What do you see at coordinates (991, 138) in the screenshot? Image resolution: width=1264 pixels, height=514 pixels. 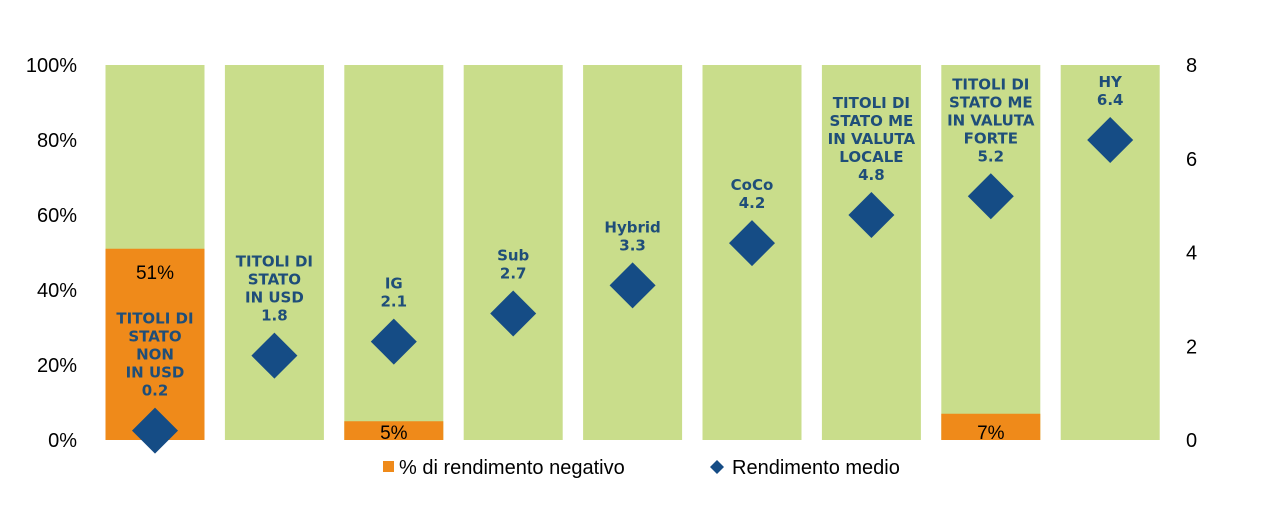 I see `category-label: FORTE` at bounding box center [991, 138].